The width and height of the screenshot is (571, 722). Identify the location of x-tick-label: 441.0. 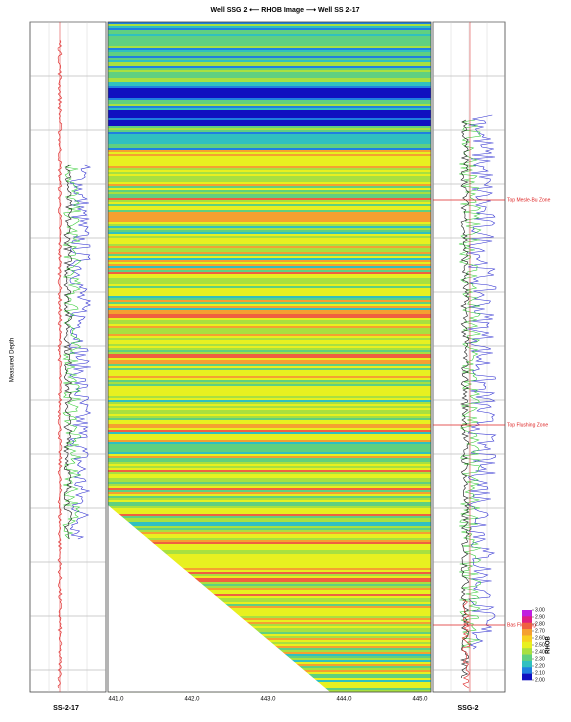
(116, 700).